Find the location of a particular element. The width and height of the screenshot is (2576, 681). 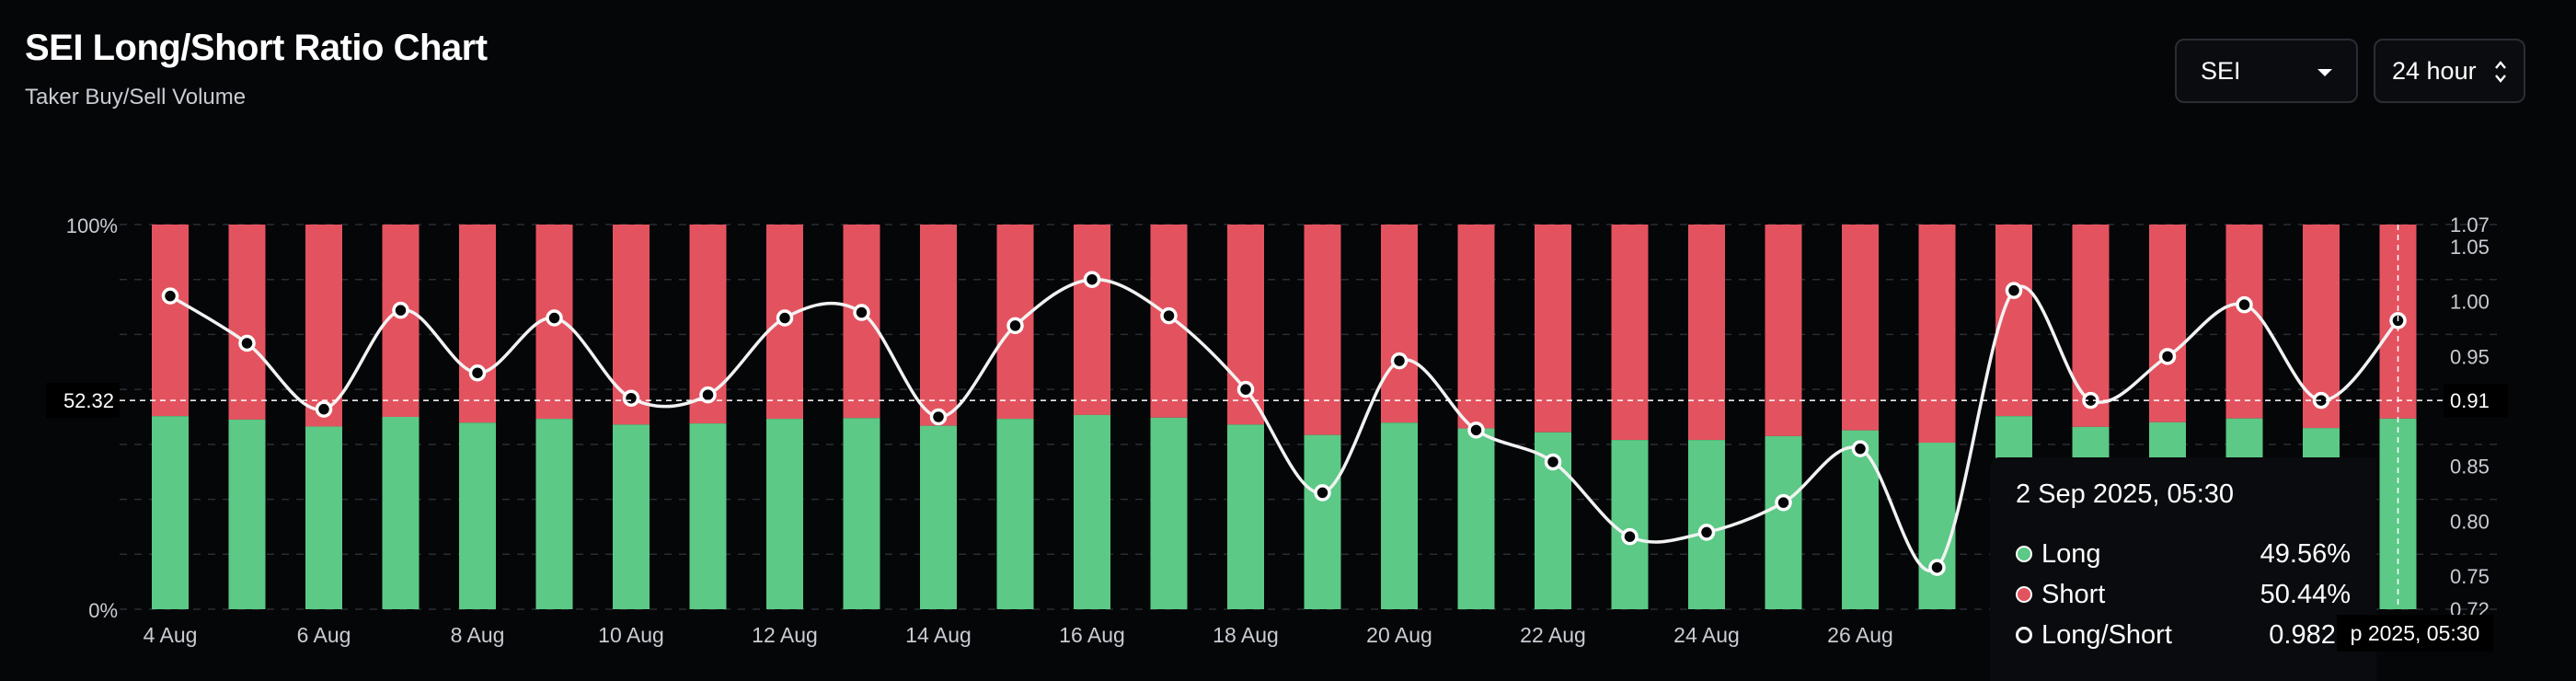

tooltip-long-label: Long is located at coordinates (2071, 553).